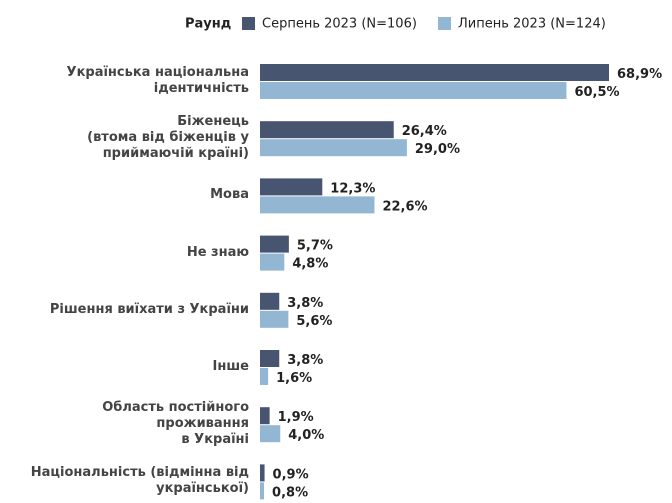 The width and height of the screenshot is (672, 503). I want to click on value-label: 5,7%, so click(315, 246).